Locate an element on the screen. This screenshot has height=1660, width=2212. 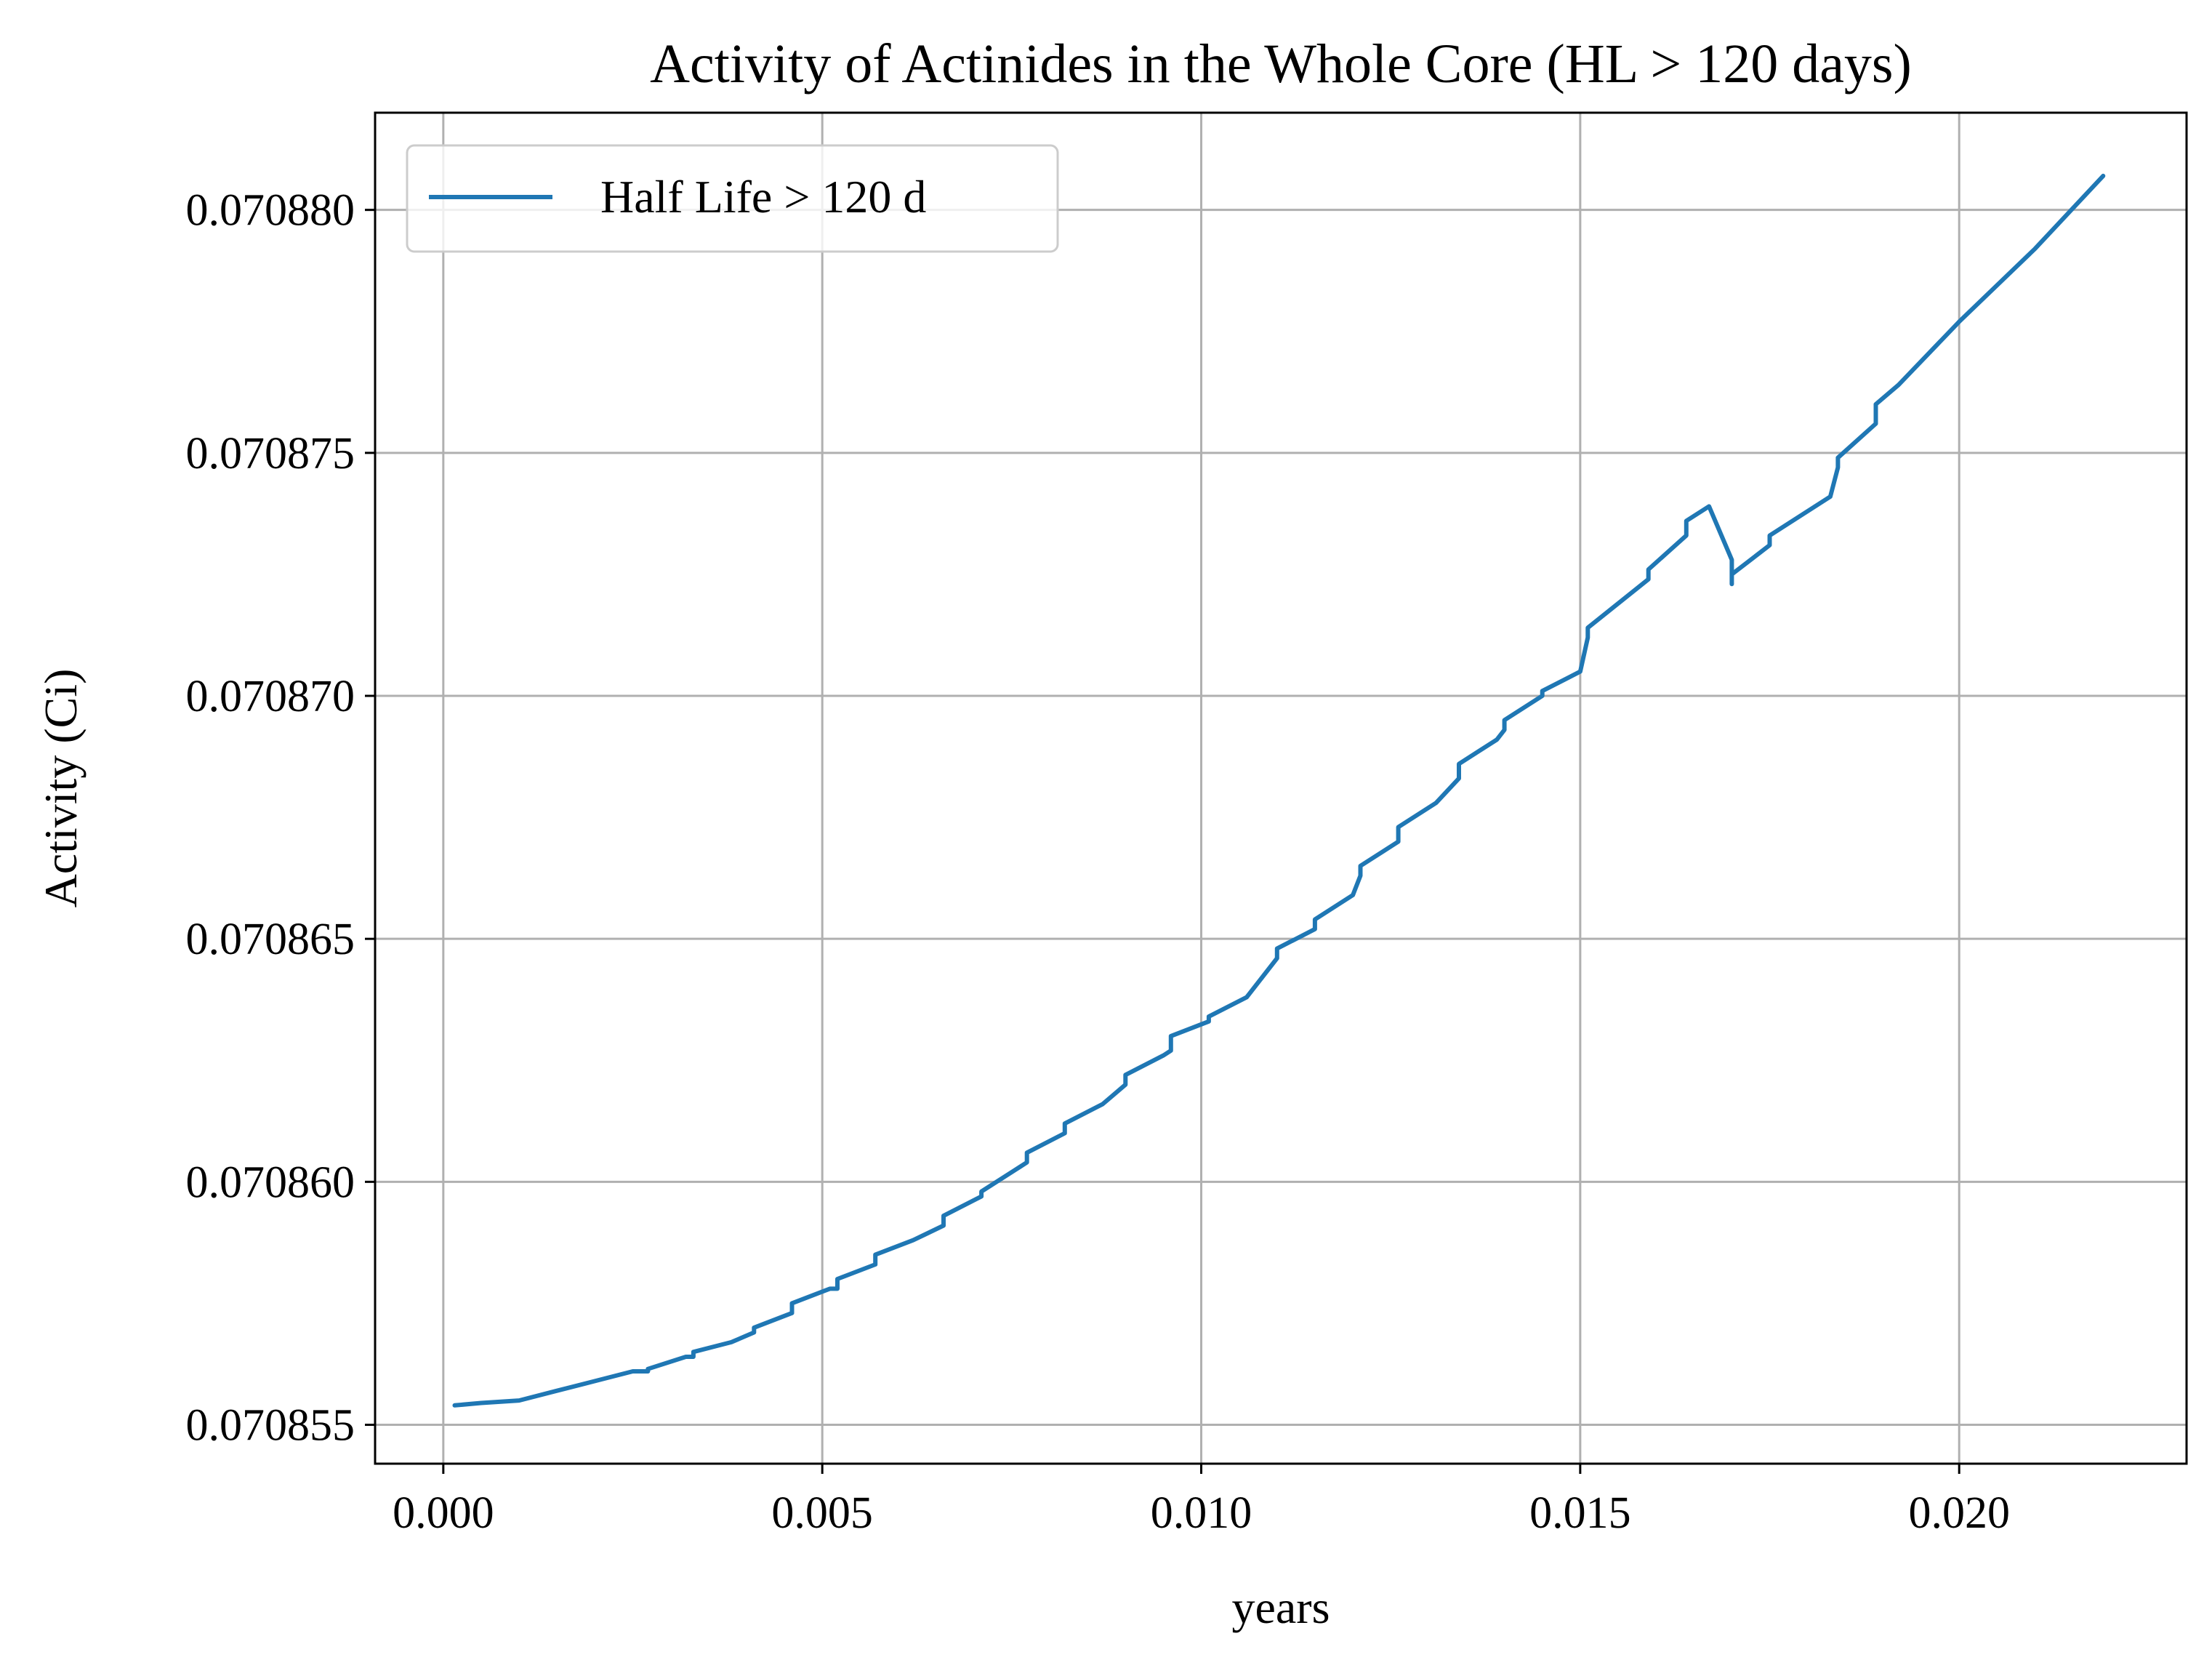
y-tick-label: 0.070870 is located at coordinates (270, 697).